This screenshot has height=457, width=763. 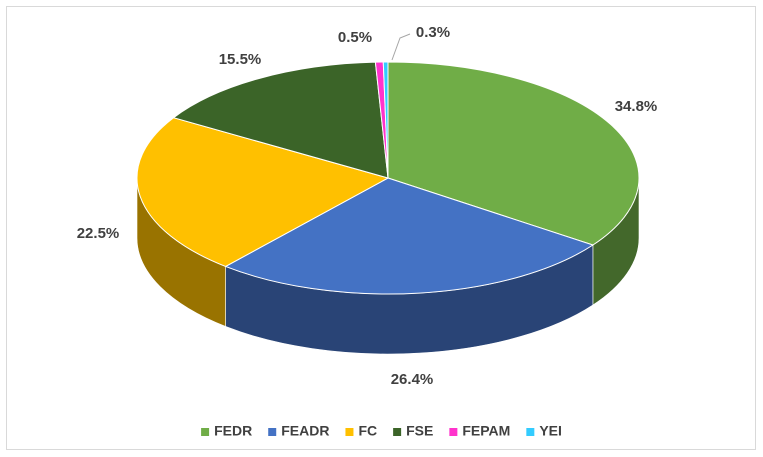 I want to click on data-label: 0.5%, so click(x=355, y=37).